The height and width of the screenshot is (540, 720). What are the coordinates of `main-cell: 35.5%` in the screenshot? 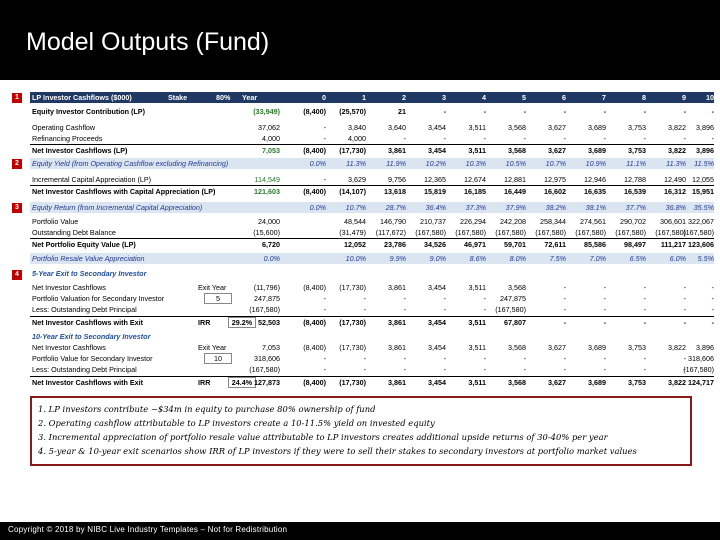 It's located at (703, 207).